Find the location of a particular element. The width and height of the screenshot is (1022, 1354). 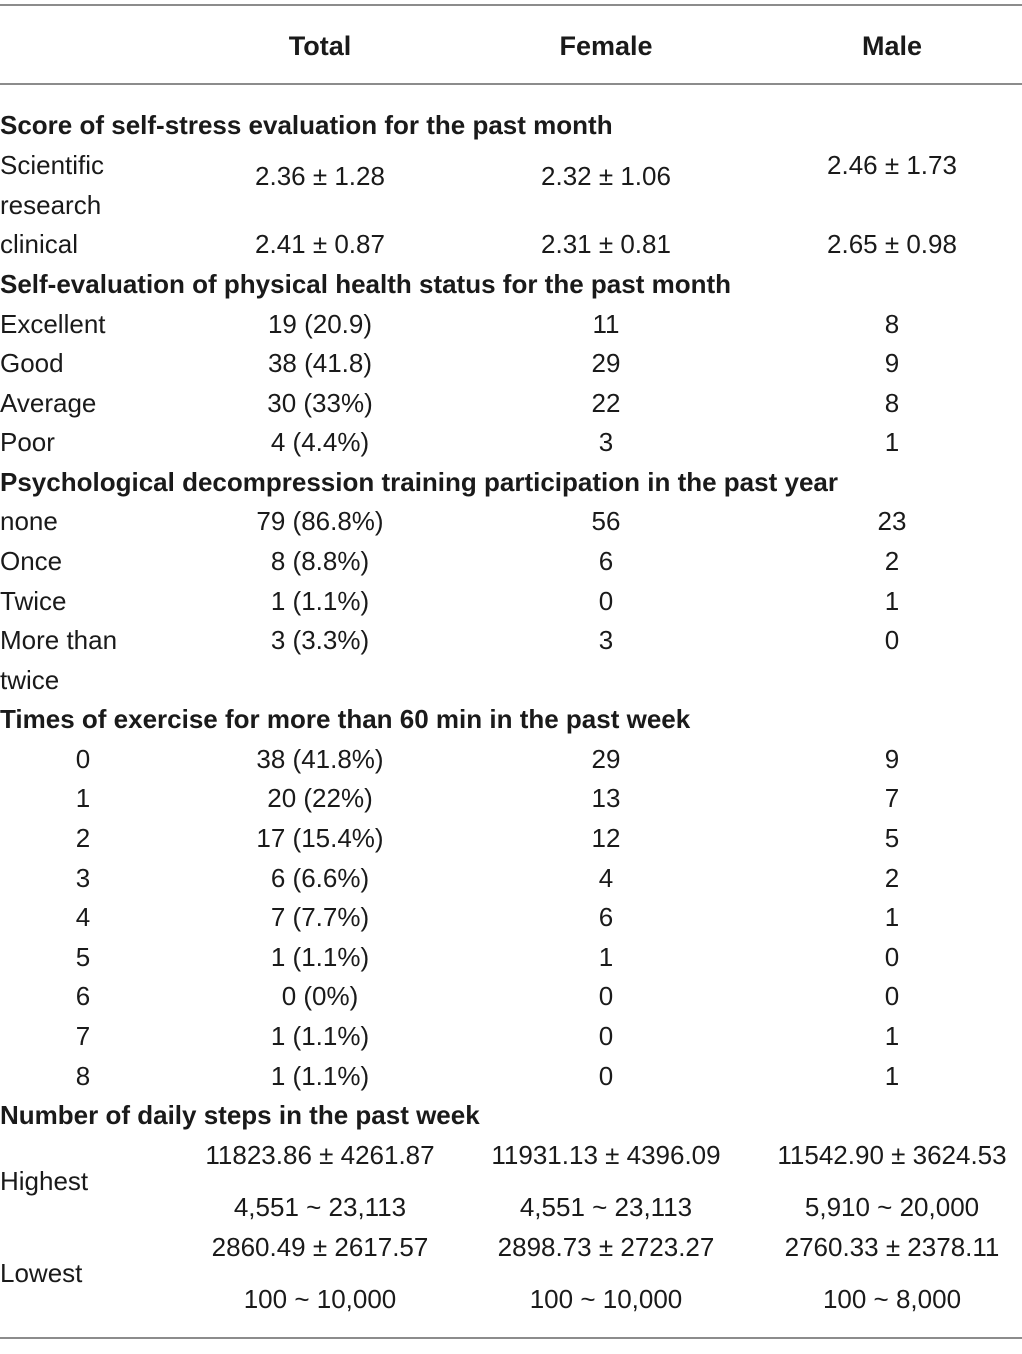

cell-female: 2.31 ± 0.81 is located at coordinates (606, 244).